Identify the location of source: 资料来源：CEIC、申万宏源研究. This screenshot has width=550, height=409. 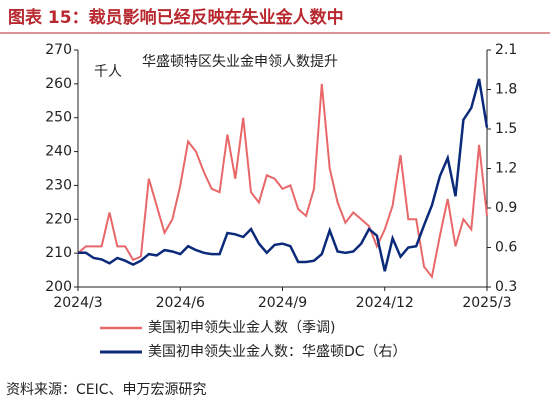
(106, 390).